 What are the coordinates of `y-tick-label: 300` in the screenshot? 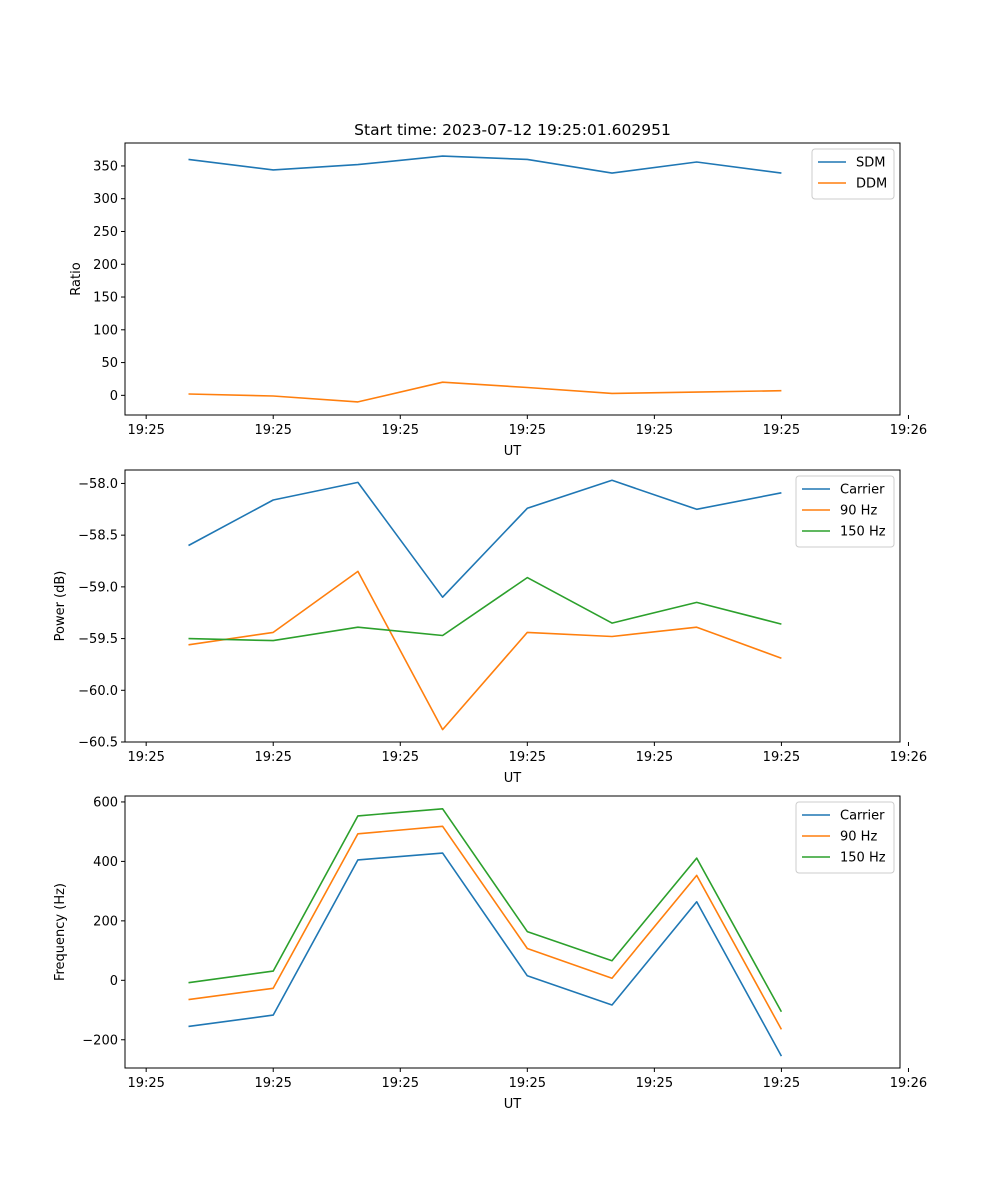 It's located at (105, 199).